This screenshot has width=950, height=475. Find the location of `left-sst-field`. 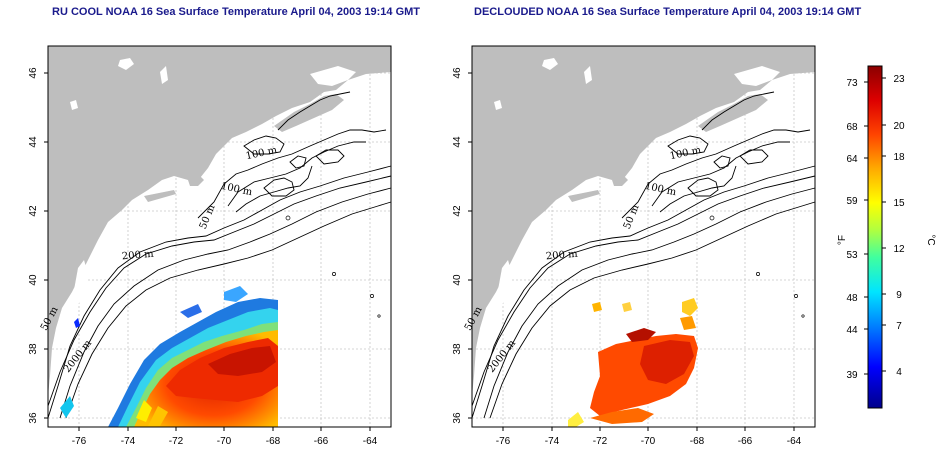

left-sst-field is located at coordinates (169, 356).